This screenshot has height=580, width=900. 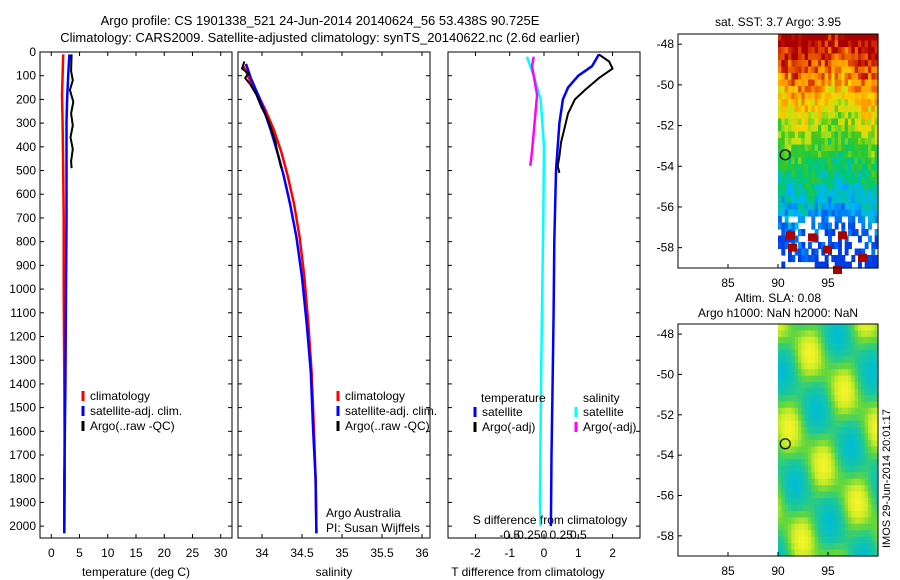 I want to click on depth-tick-label: 100, so click(x=26, y=76).